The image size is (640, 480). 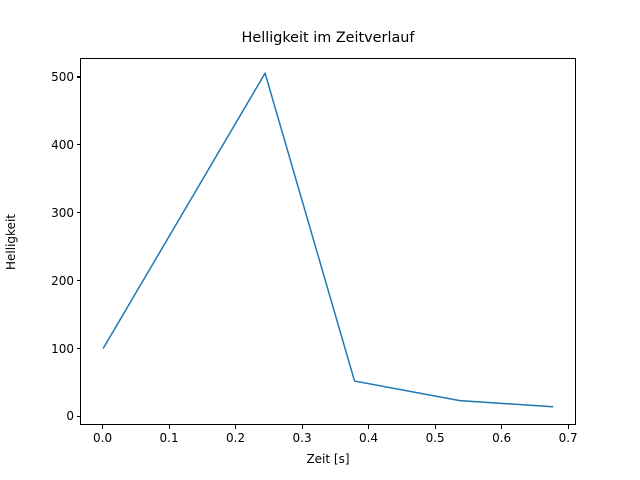 I want to click on x-tick-label: 0.6, so click(x=502, y=438).